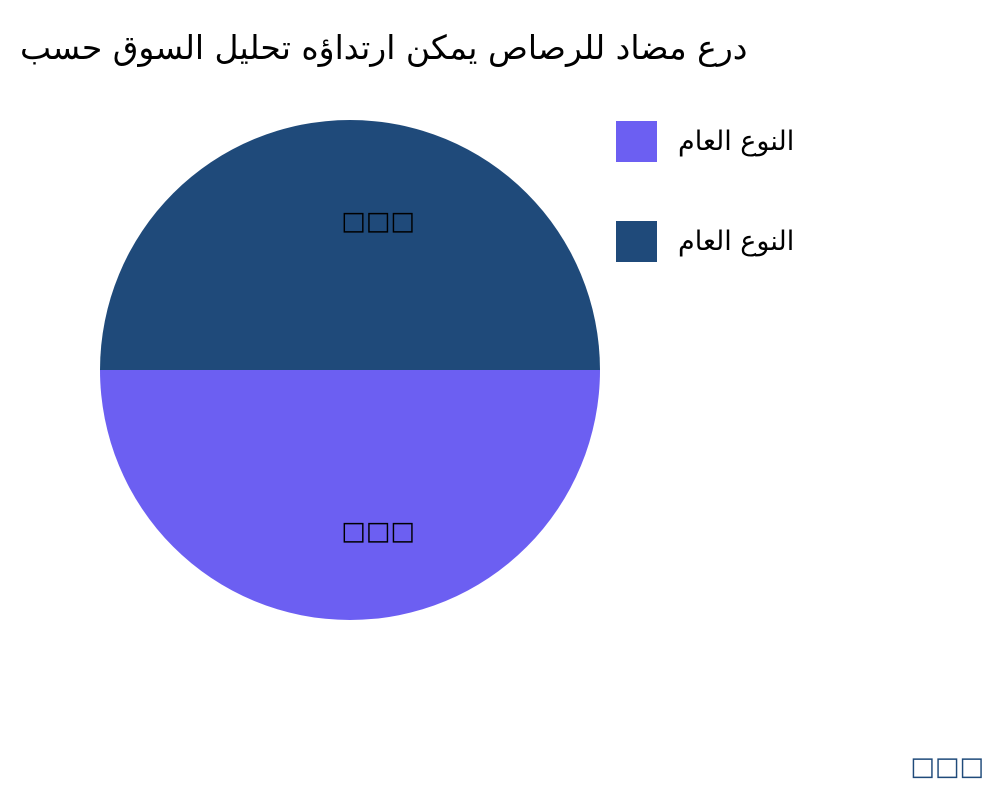  What do you see at coordinates (947, 767) in the screenshot?
I see `watermark: □□□` at bounding box center [947, 767].